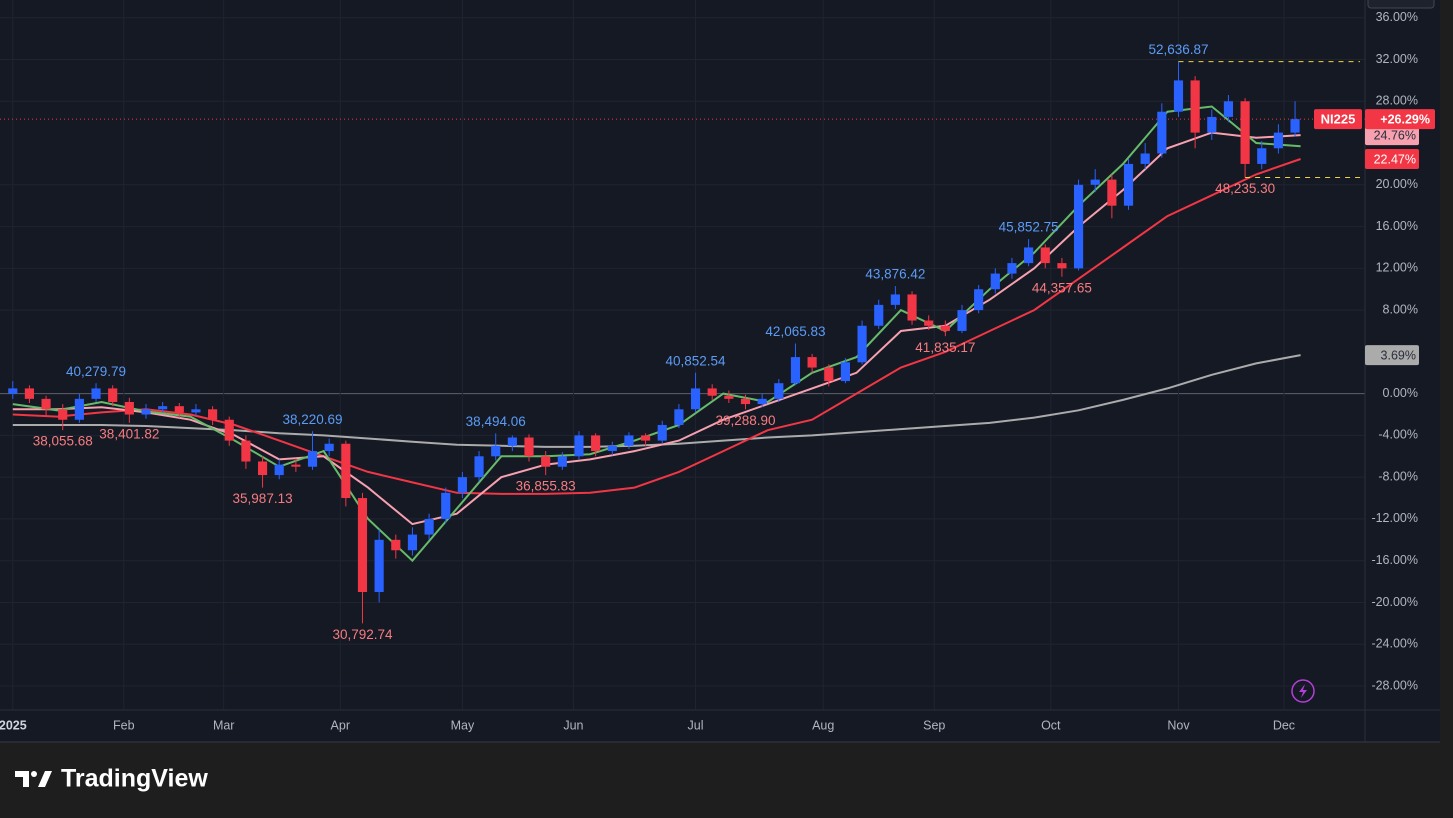 The image size is (1453, 818). I want to click on y-tick-label: -20.00%, so click(1394, 602).